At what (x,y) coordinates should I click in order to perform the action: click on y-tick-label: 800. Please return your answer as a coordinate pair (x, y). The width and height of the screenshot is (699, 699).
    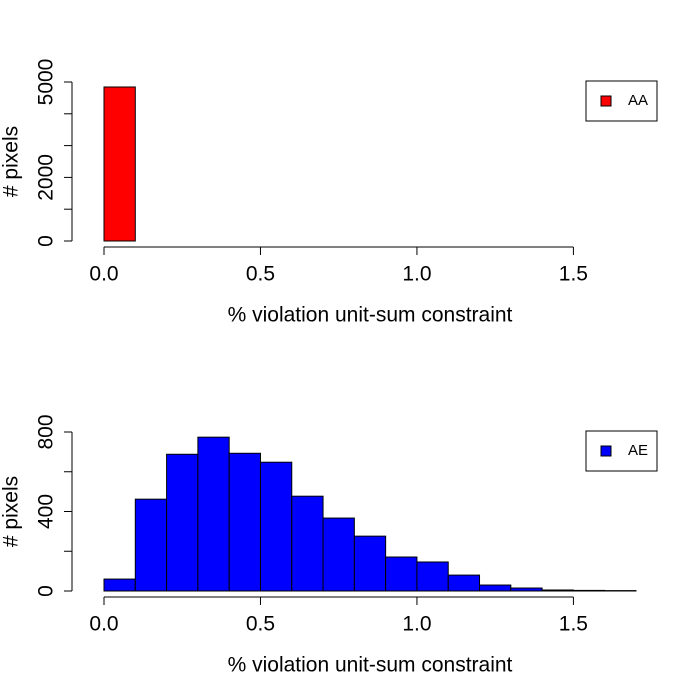
    Looking at the image, I should click on (46, 431).